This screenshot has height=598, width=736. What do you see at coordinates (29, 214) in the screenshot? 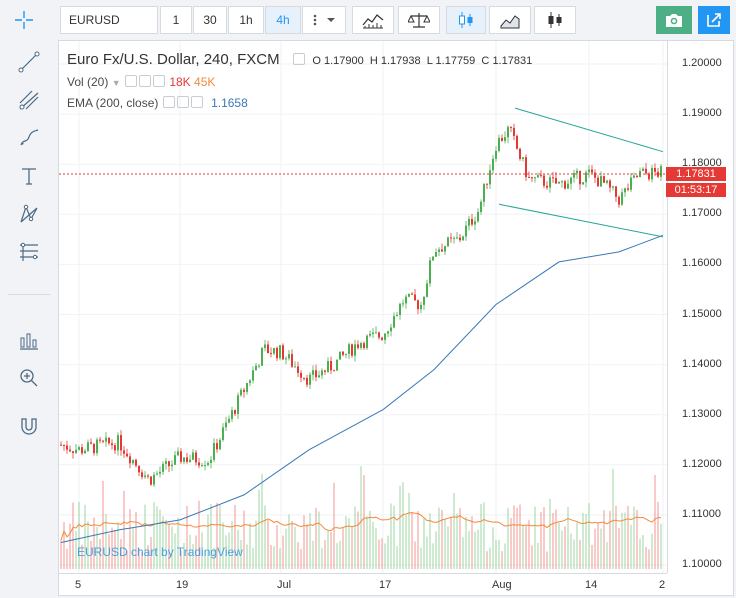
I see `pattern-icon` at bounding box center [29, 214].